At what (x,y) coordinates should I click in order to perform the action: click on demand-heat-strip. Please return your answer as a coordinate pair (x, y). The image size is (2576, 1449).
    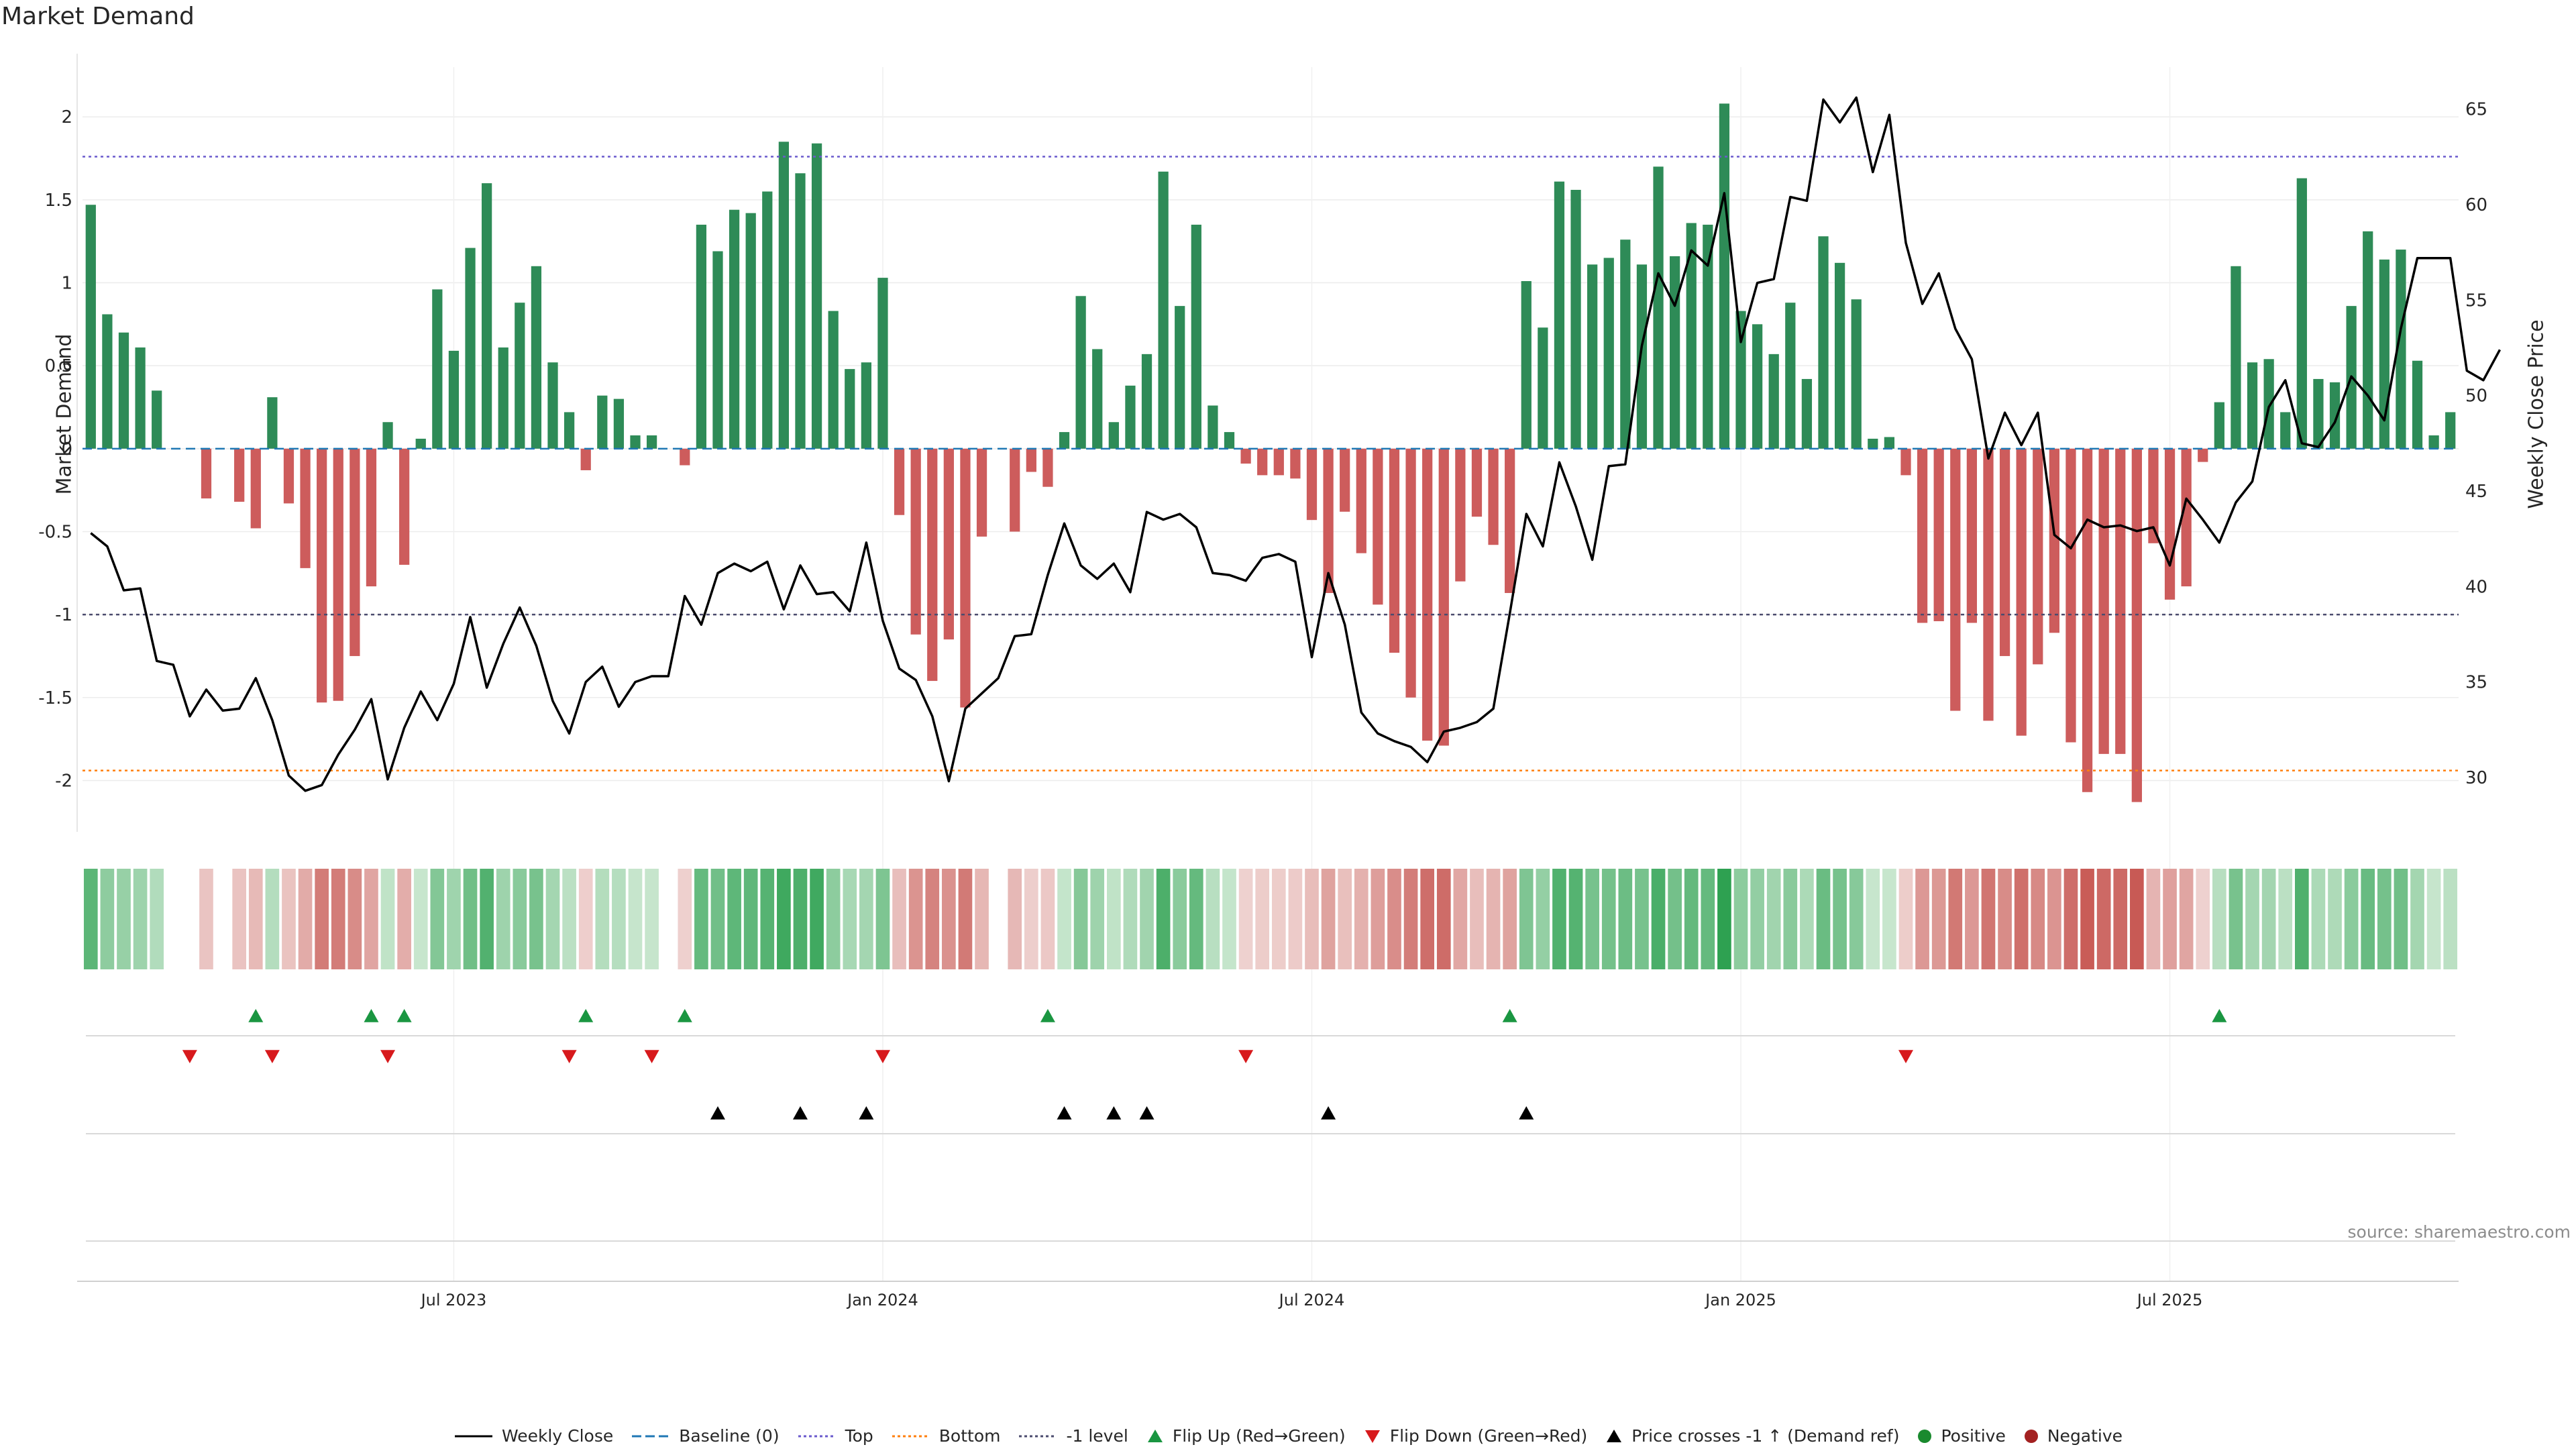
    Looking at the image, I should click on (1270, 919).